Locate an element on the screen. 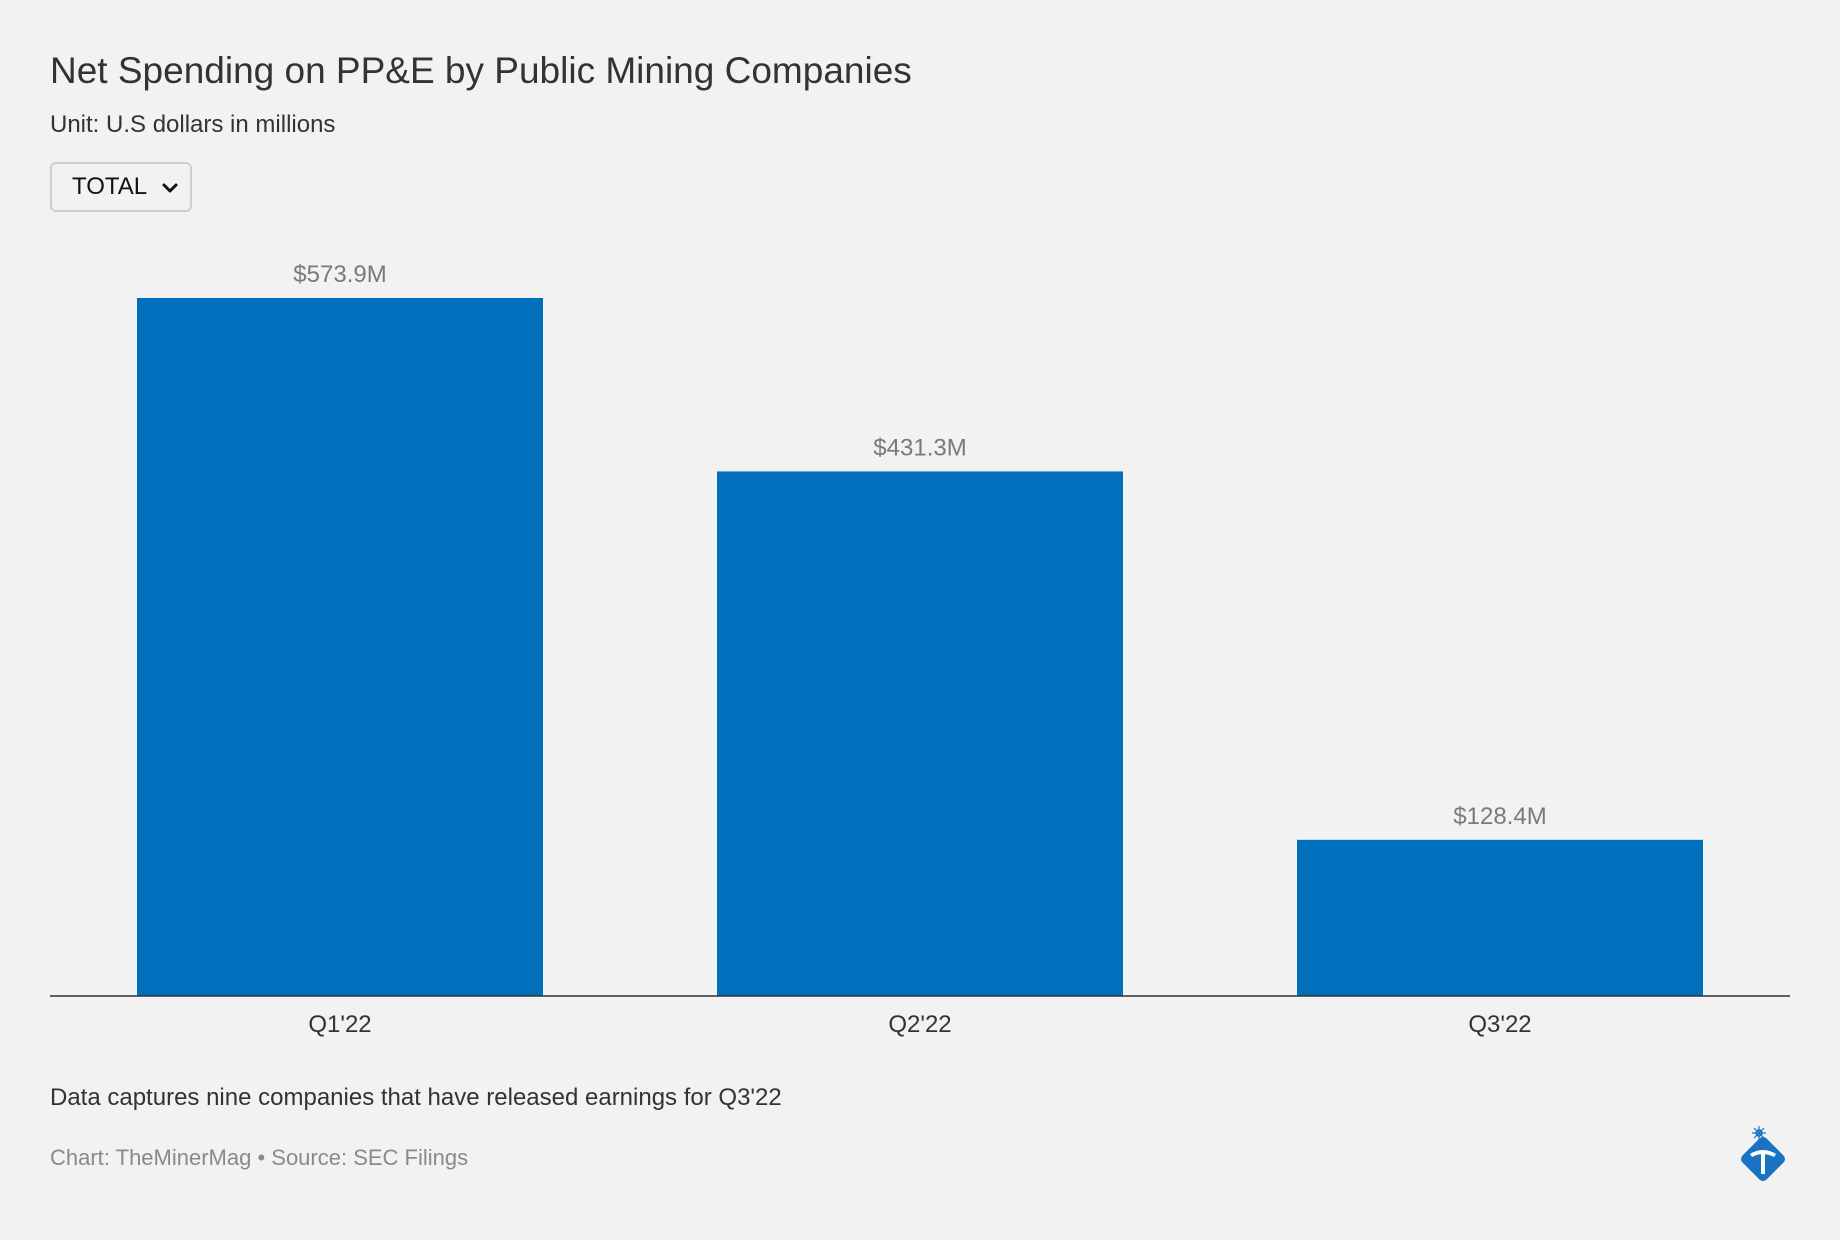 This screenshot has height=1240, width=1840. x-tick-label: Q2'22 is located at coordinates (919, 1024).